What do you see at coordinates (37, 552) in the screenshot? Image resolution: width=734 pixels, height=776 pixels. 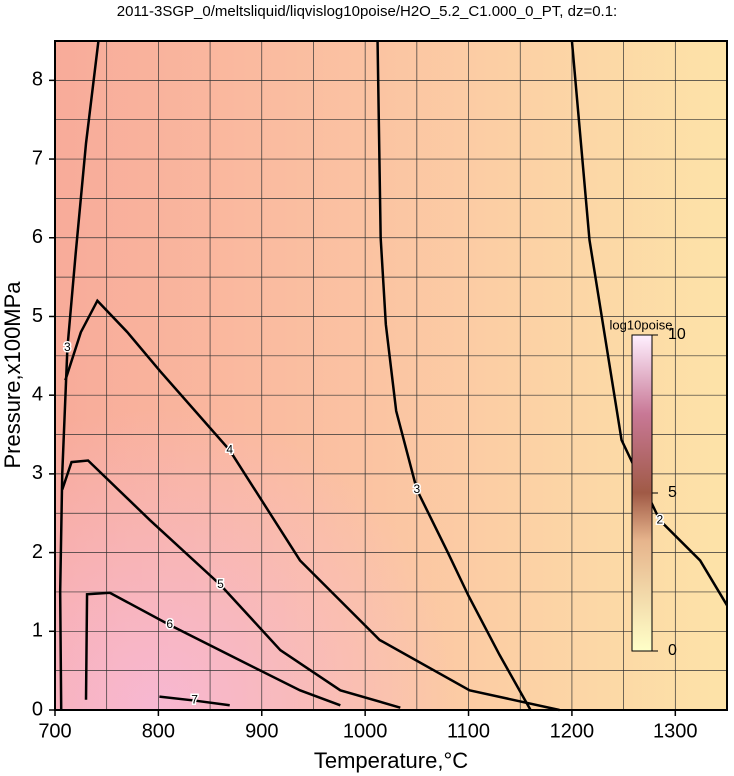 I see `y-tick-label: 2` at bounding box center [37, 552].